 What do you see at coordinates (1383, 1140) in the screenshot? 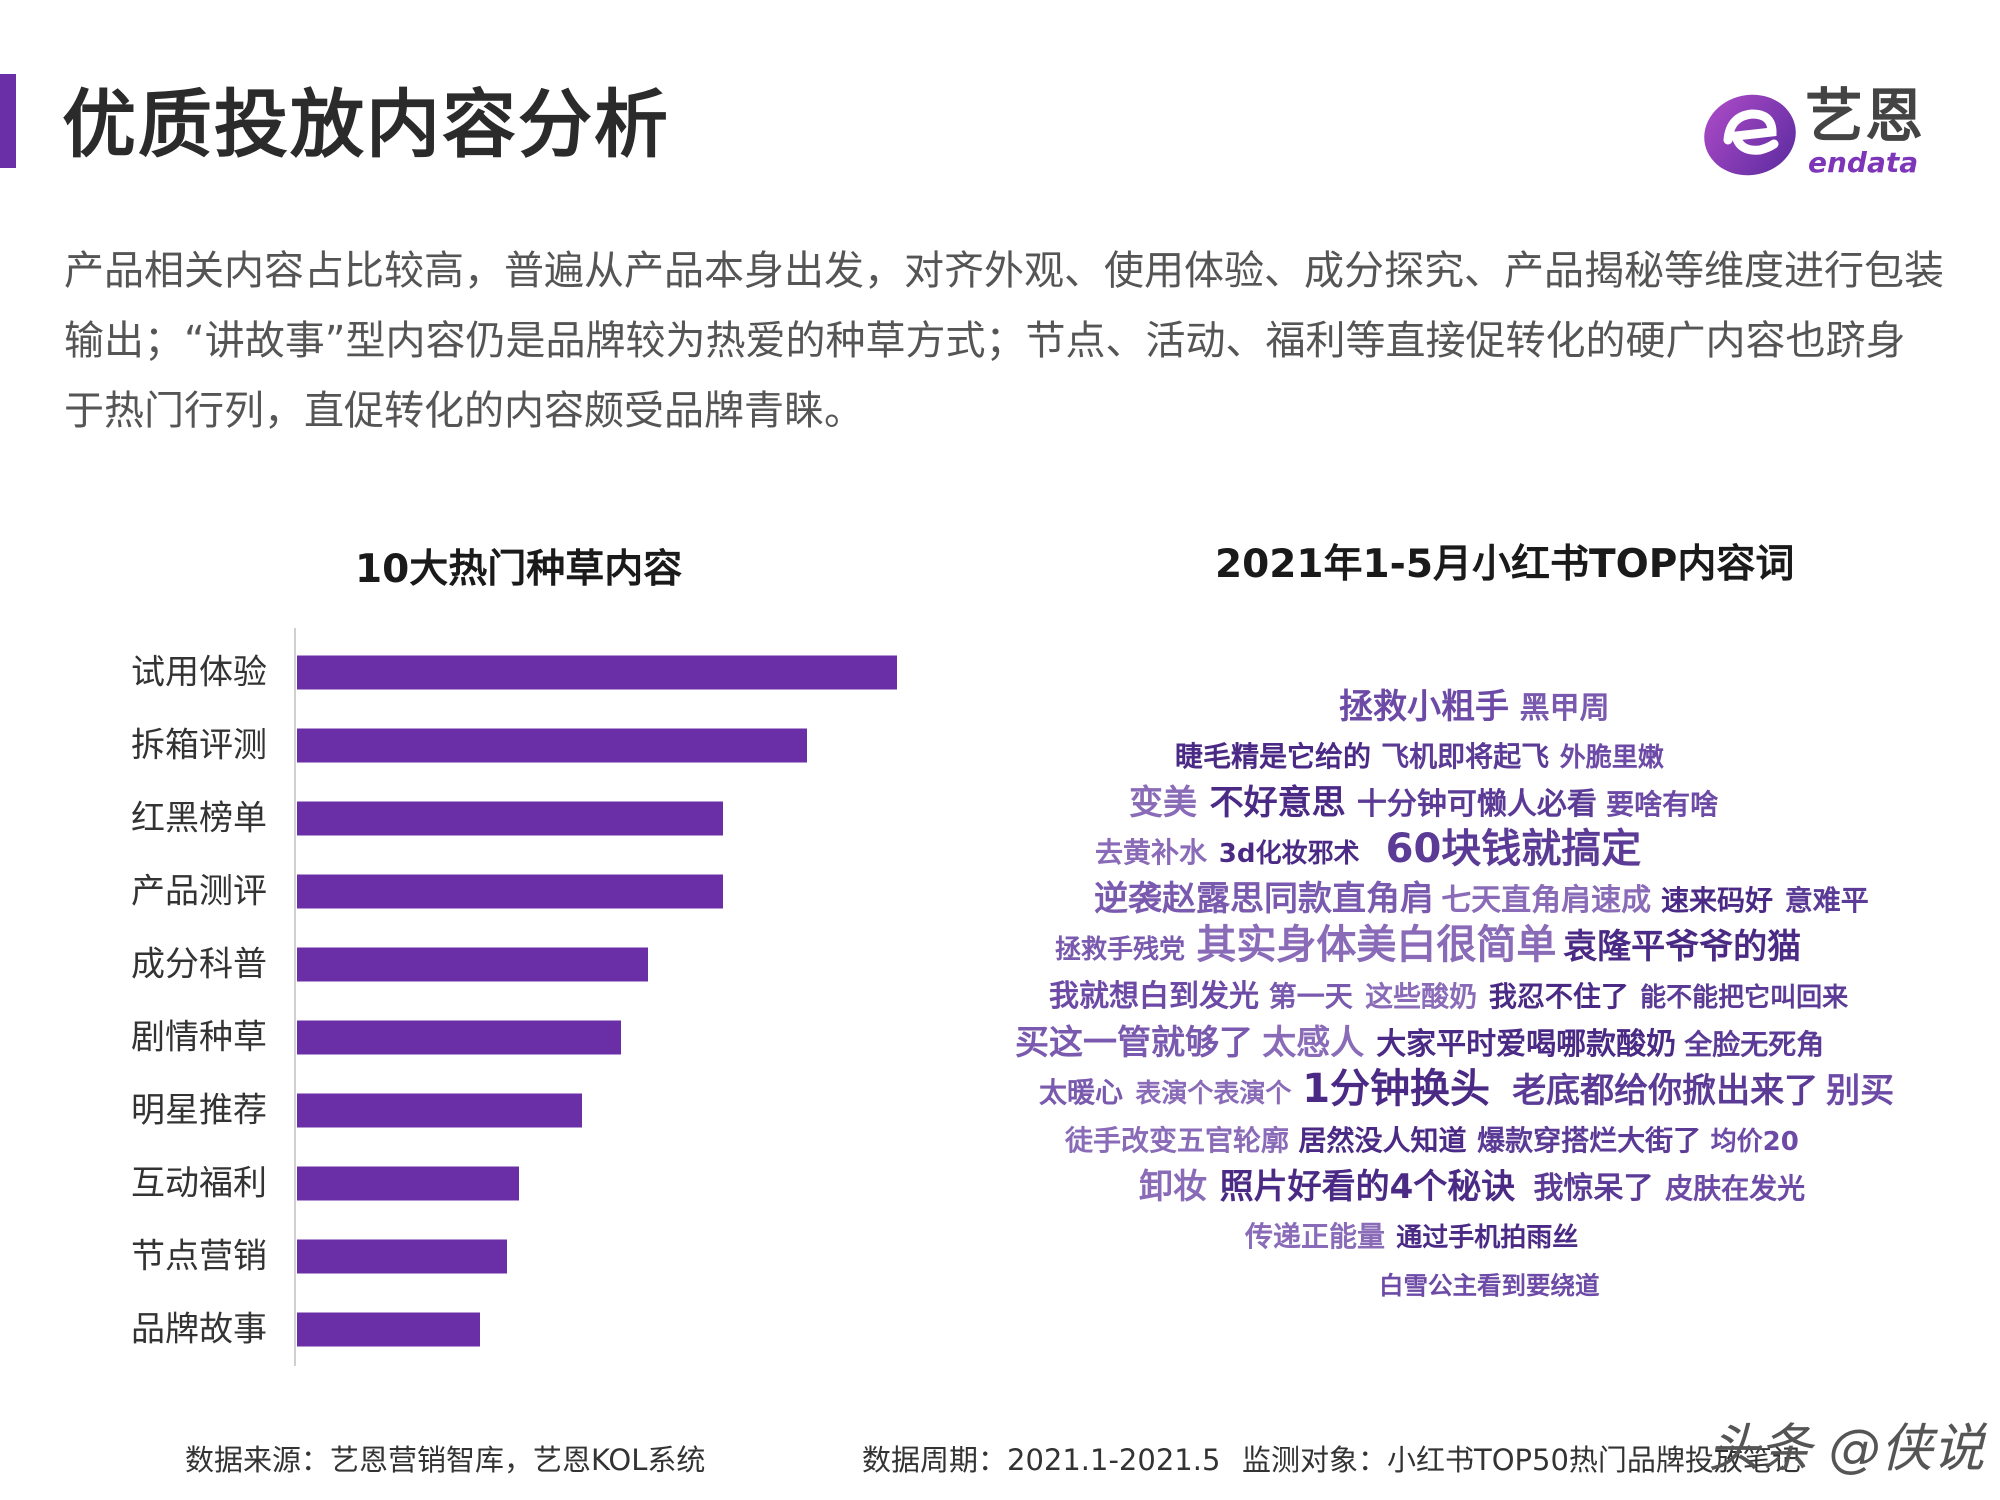
I see `word-cloud-word: 居然没人知道` at bounding box center [1383, 1140].